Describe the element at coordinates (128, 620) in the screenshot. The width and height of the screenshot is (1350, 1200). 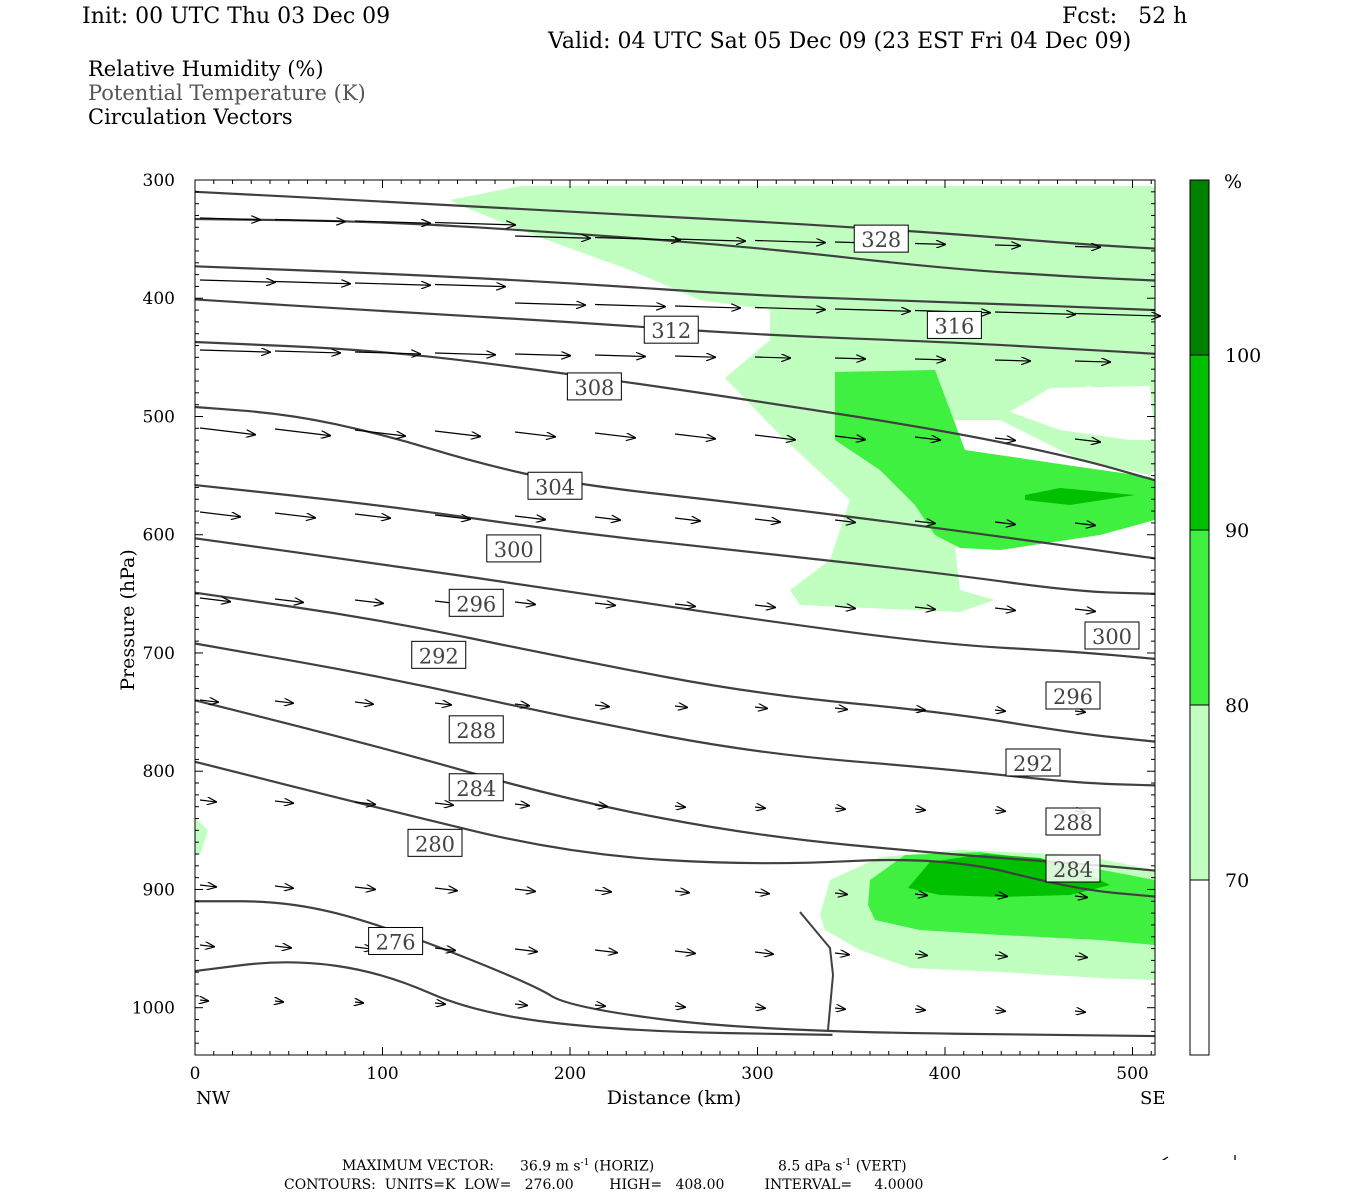
I see `y-axis-label: Pressure (hPa)` at that location.